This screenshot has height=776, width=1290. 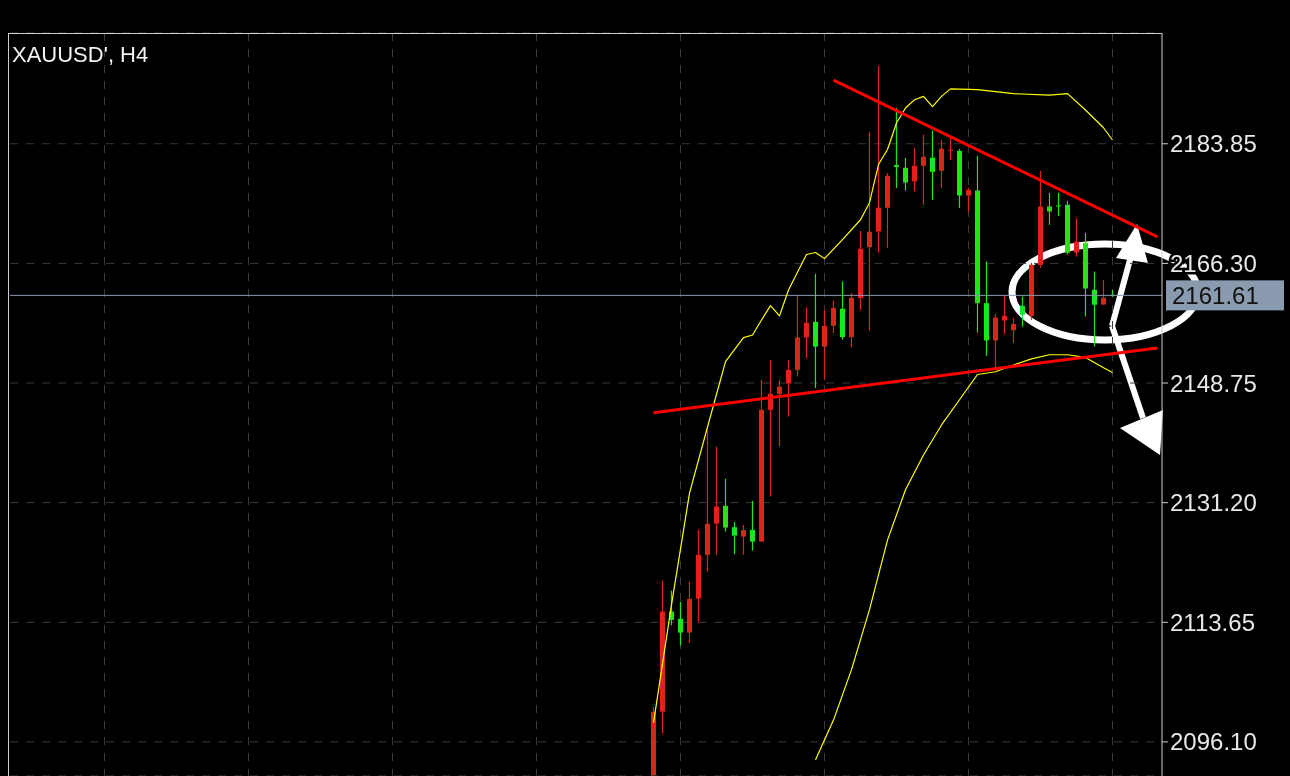 What do you see at coordinates (964, 557) in the screenshot?
I see `line-series` at bounding box center [964, 557].